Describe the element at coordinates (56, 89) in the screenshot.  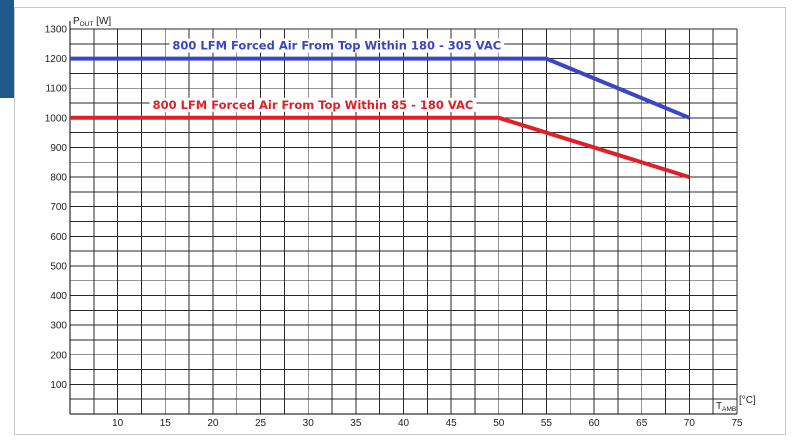
I see `y-tick-label: 1100` at that location.